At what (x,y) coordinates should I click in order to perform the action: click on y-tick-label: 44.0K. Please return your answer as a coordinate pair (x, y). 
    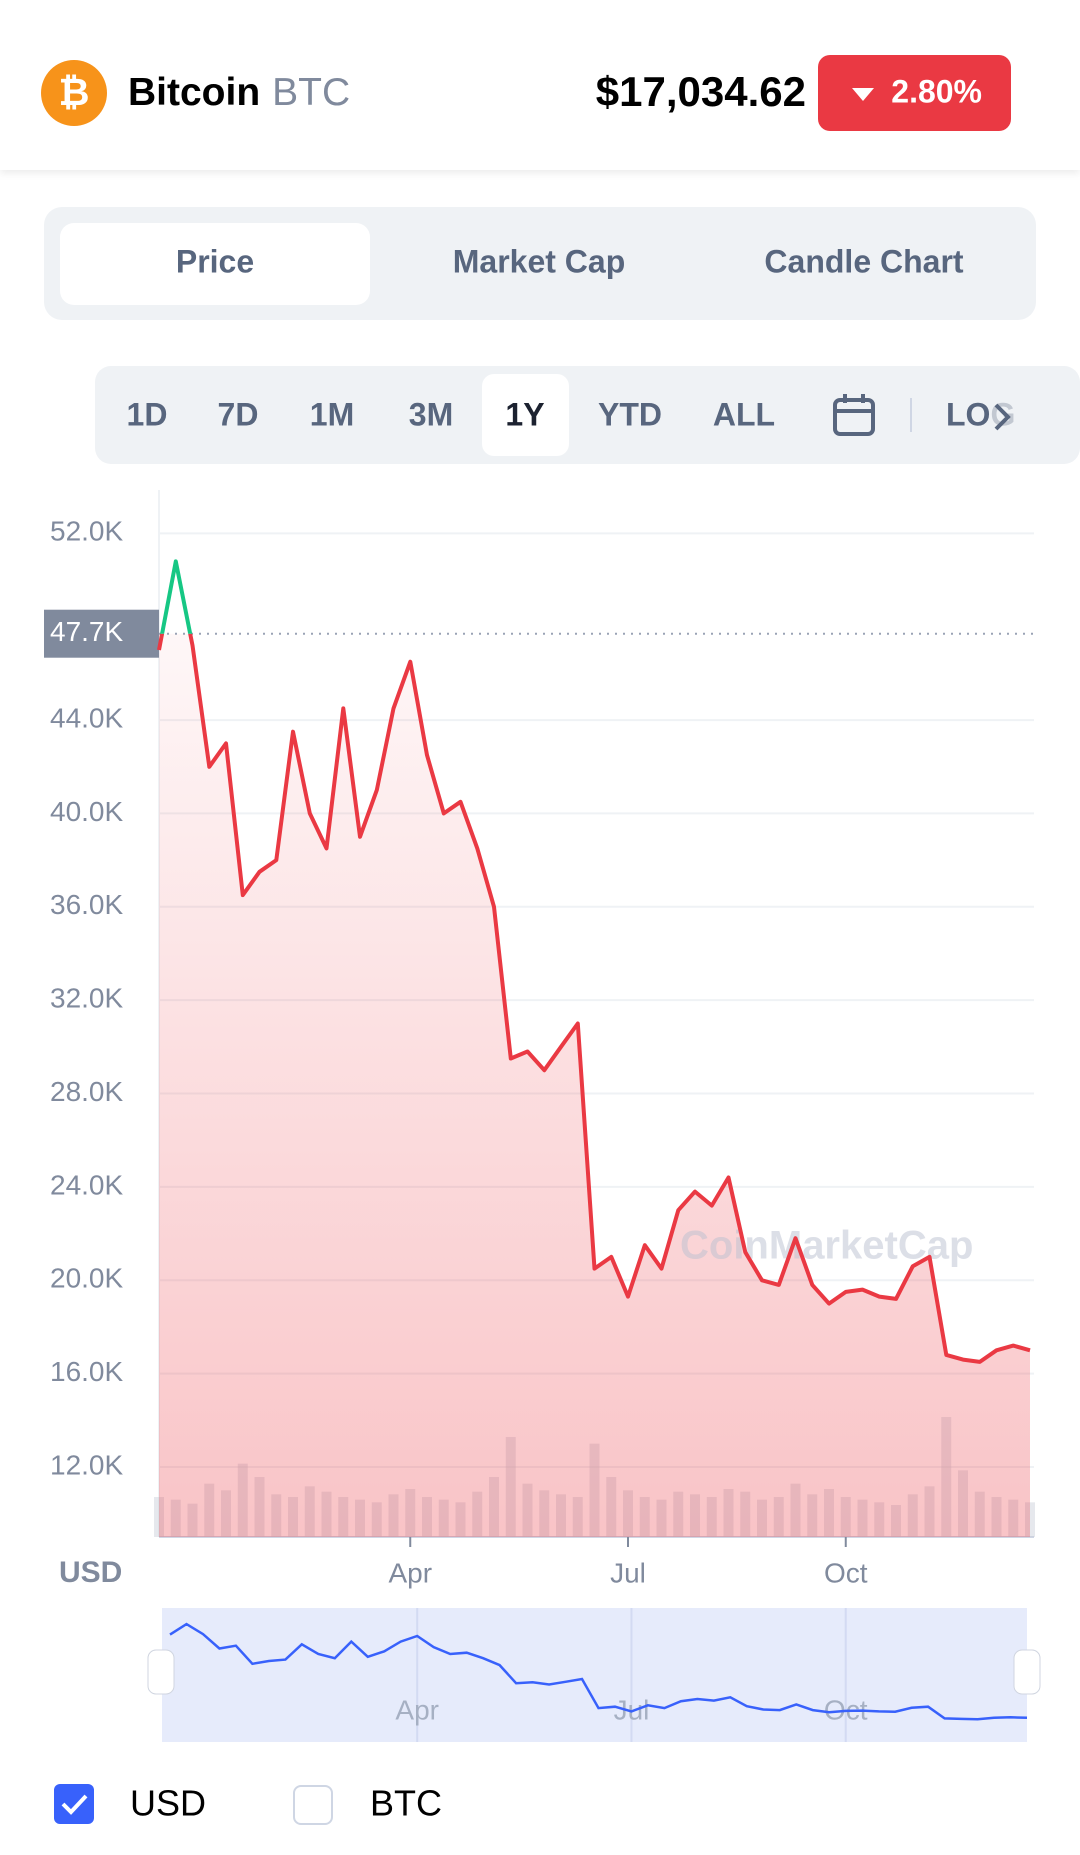
    Looking at the image, I should click on (86, 717).